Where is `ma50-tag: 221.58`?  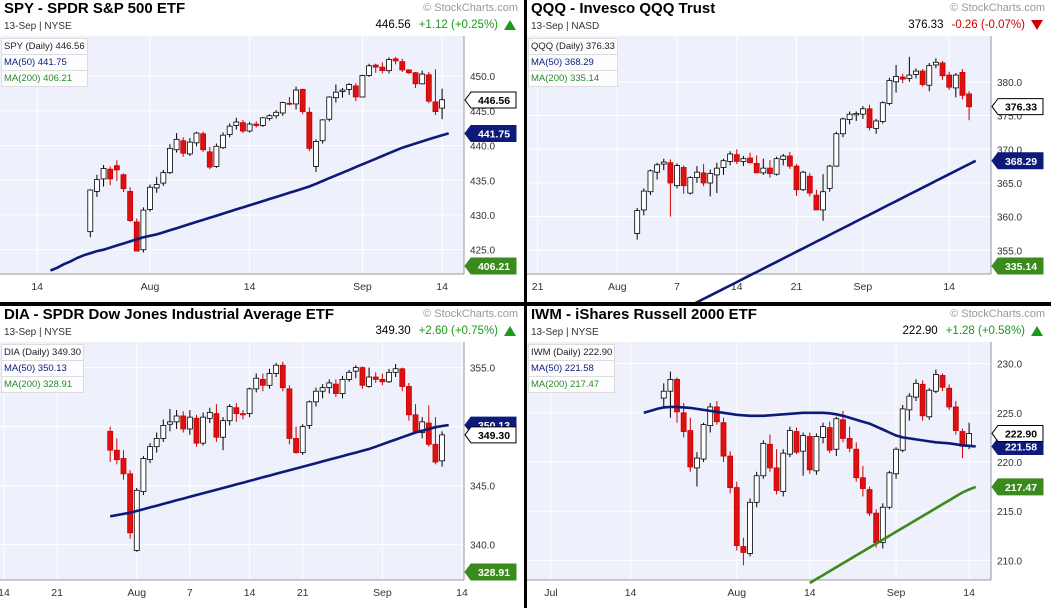
ma50-tag: 221.58 is located at coordinates (1017, 446).